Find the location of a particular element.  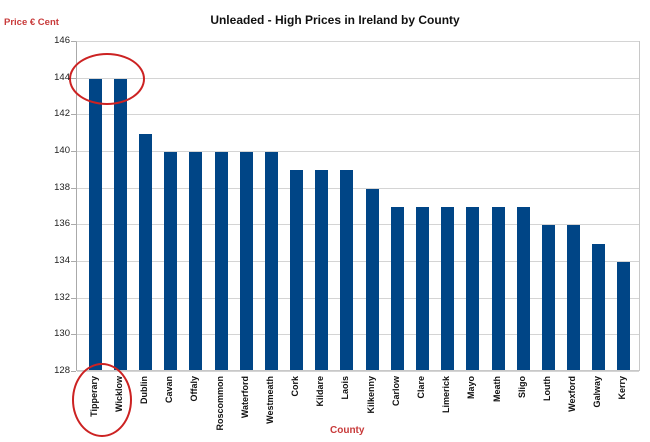

bar-waterford is located at coordinates (246, 260).